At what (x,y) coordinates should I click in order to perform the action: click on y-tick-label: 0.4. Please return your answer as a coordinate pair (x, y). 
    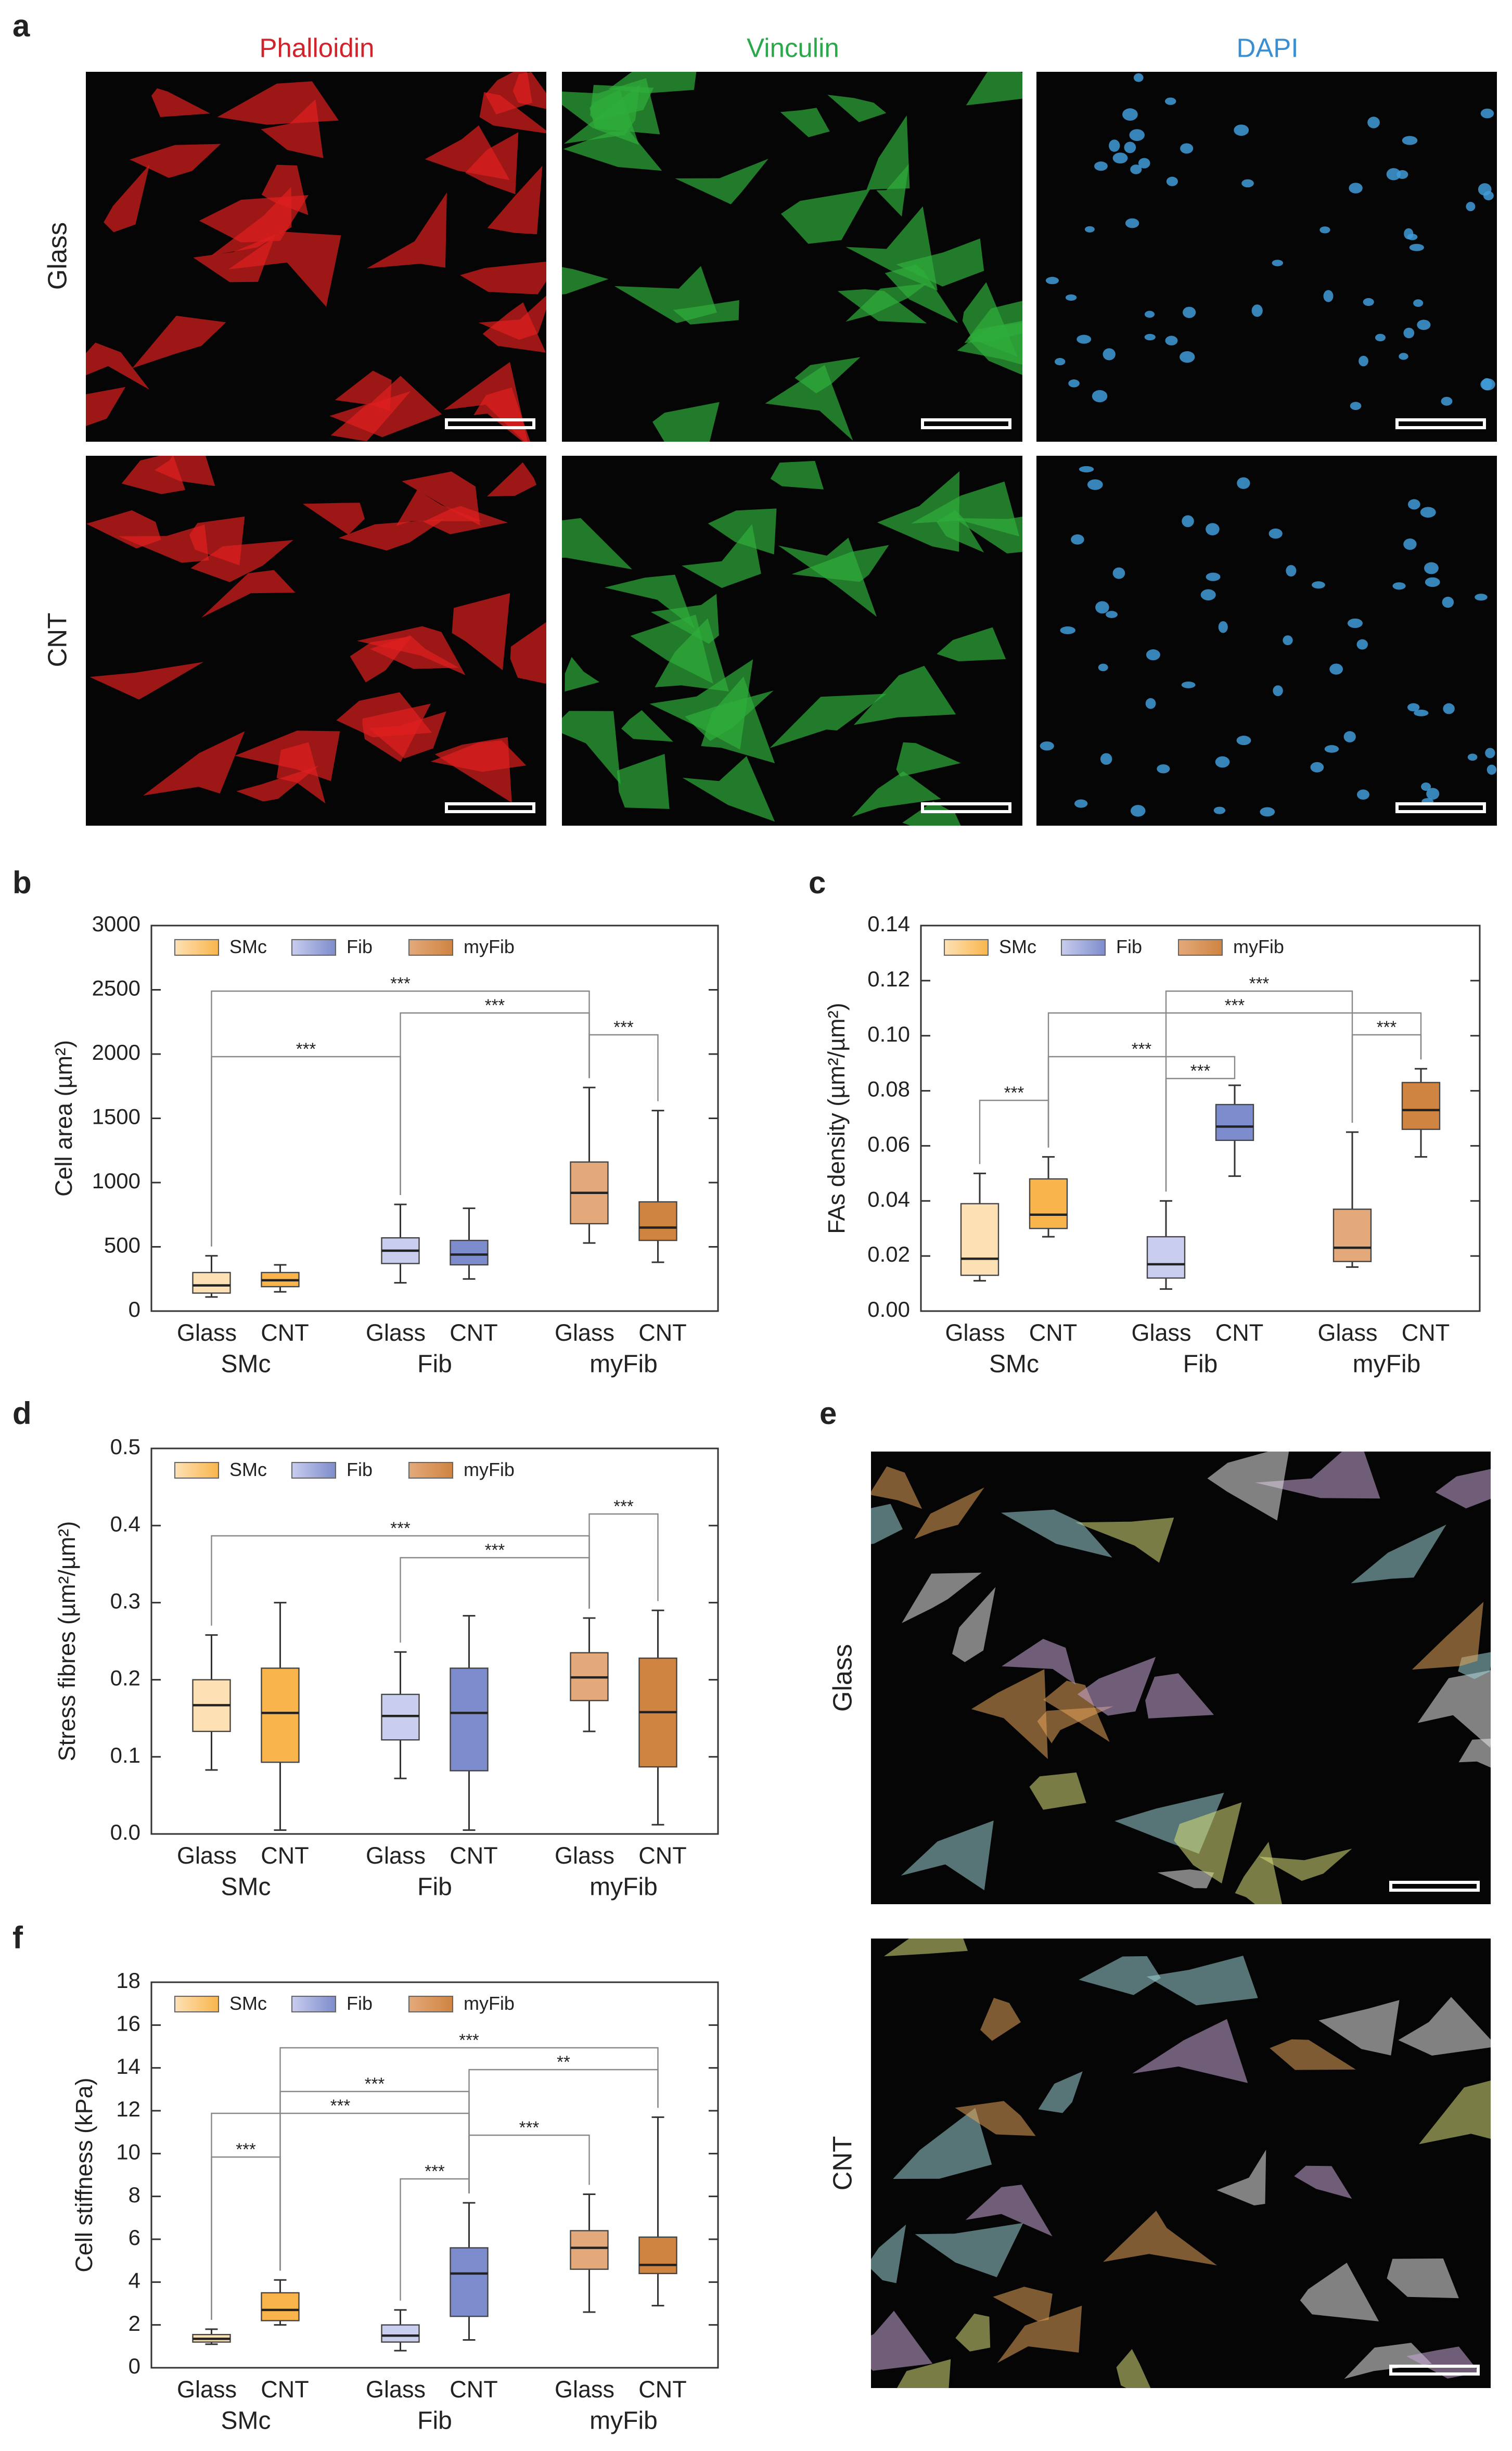
    Looking at the image, I should click on (125, 1524).